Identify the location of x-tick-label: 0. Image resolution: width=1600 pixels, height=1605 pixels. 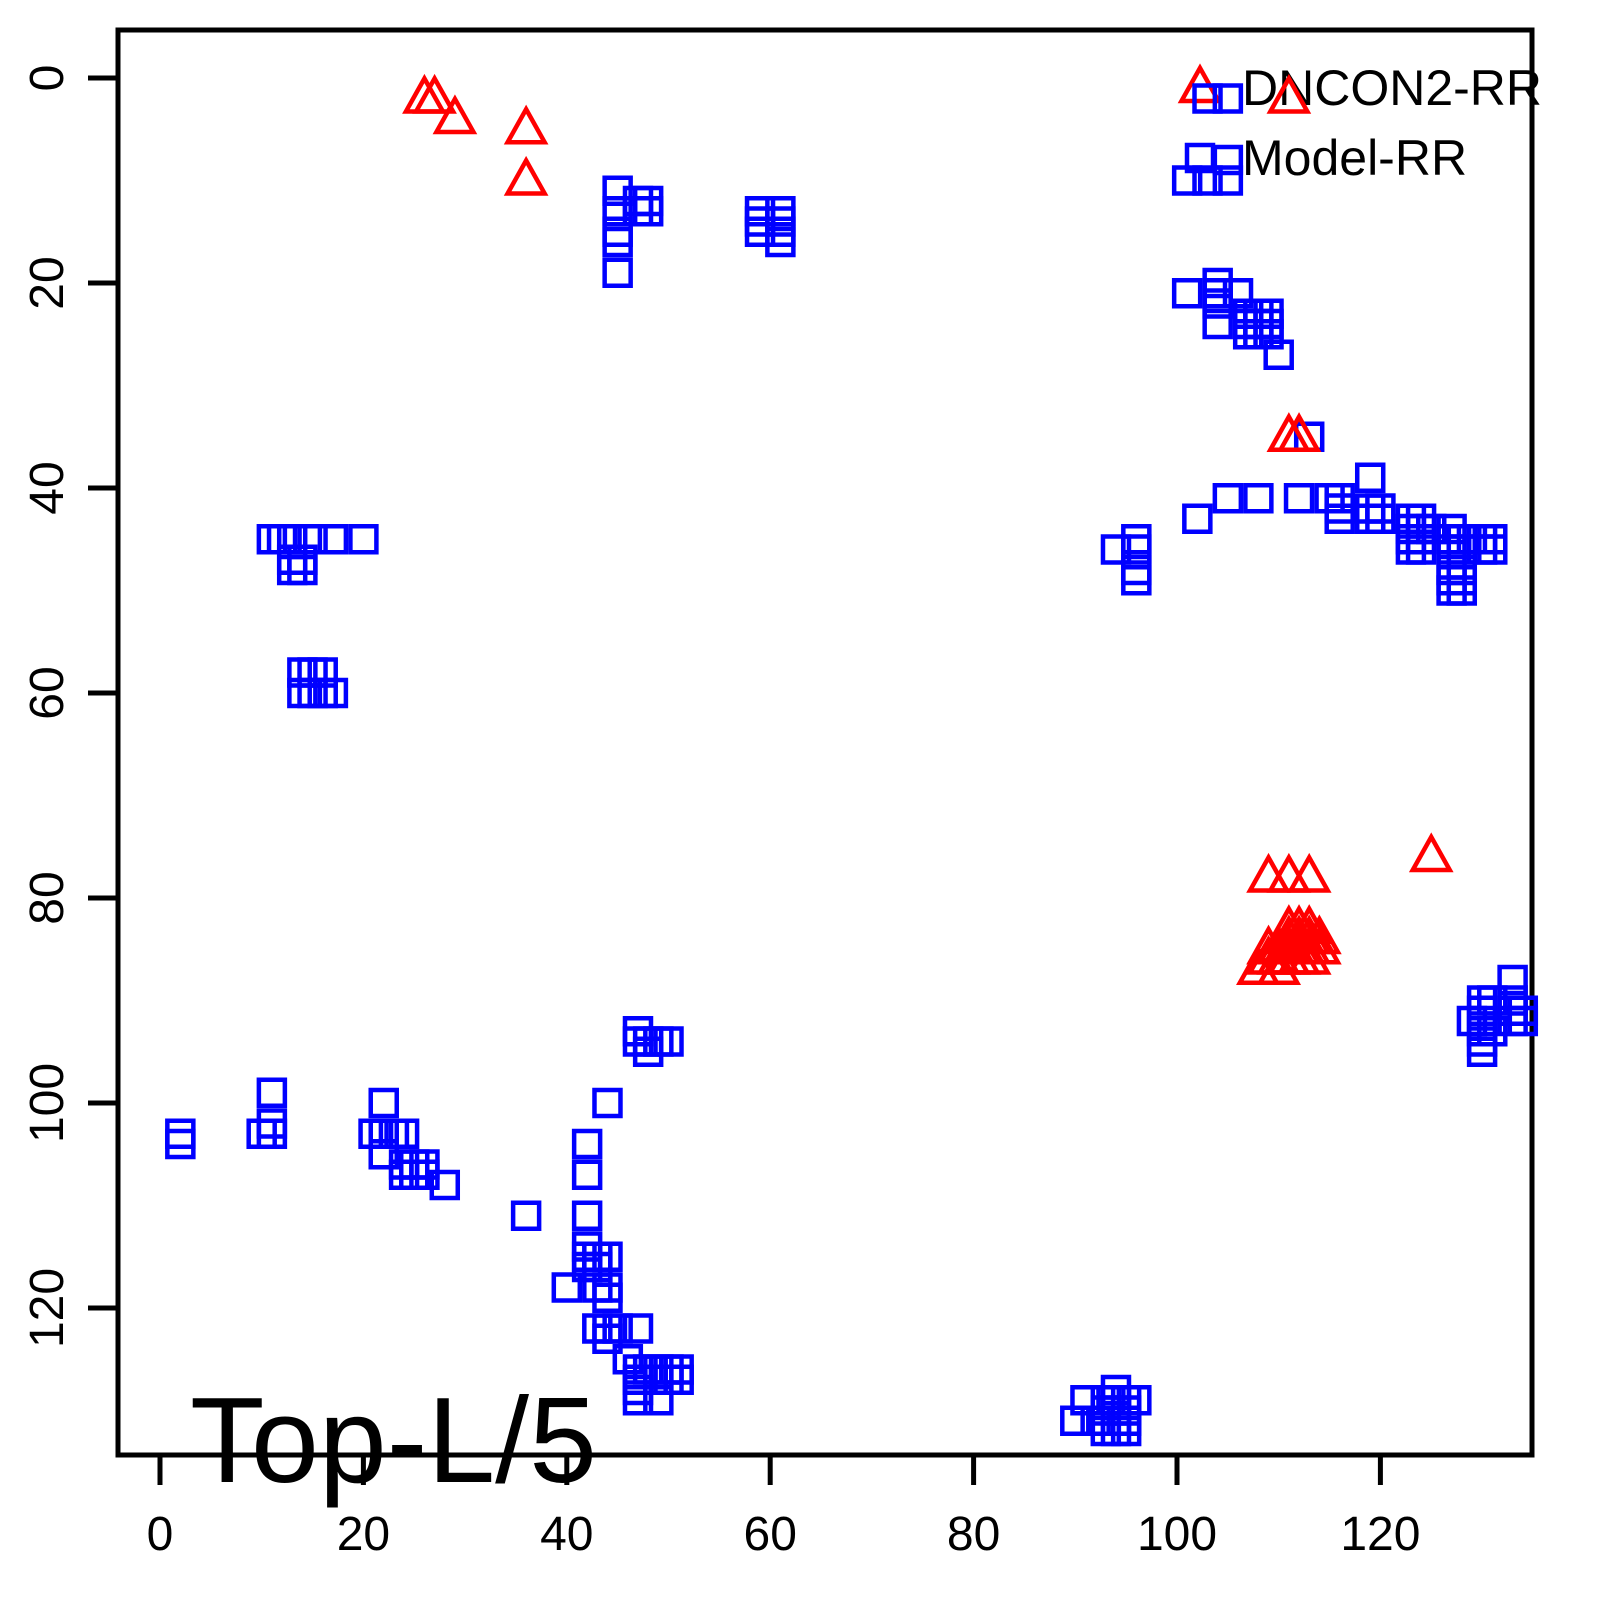
(160, 1534).